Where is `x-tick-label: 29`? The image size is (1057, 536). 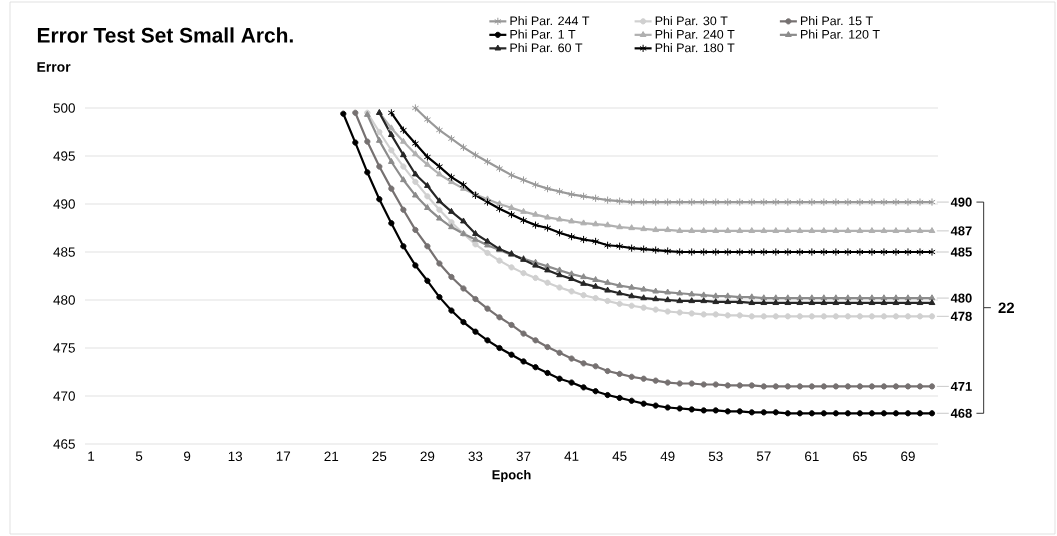
x-tick-label: 29 is located at coordinates (427, 456).